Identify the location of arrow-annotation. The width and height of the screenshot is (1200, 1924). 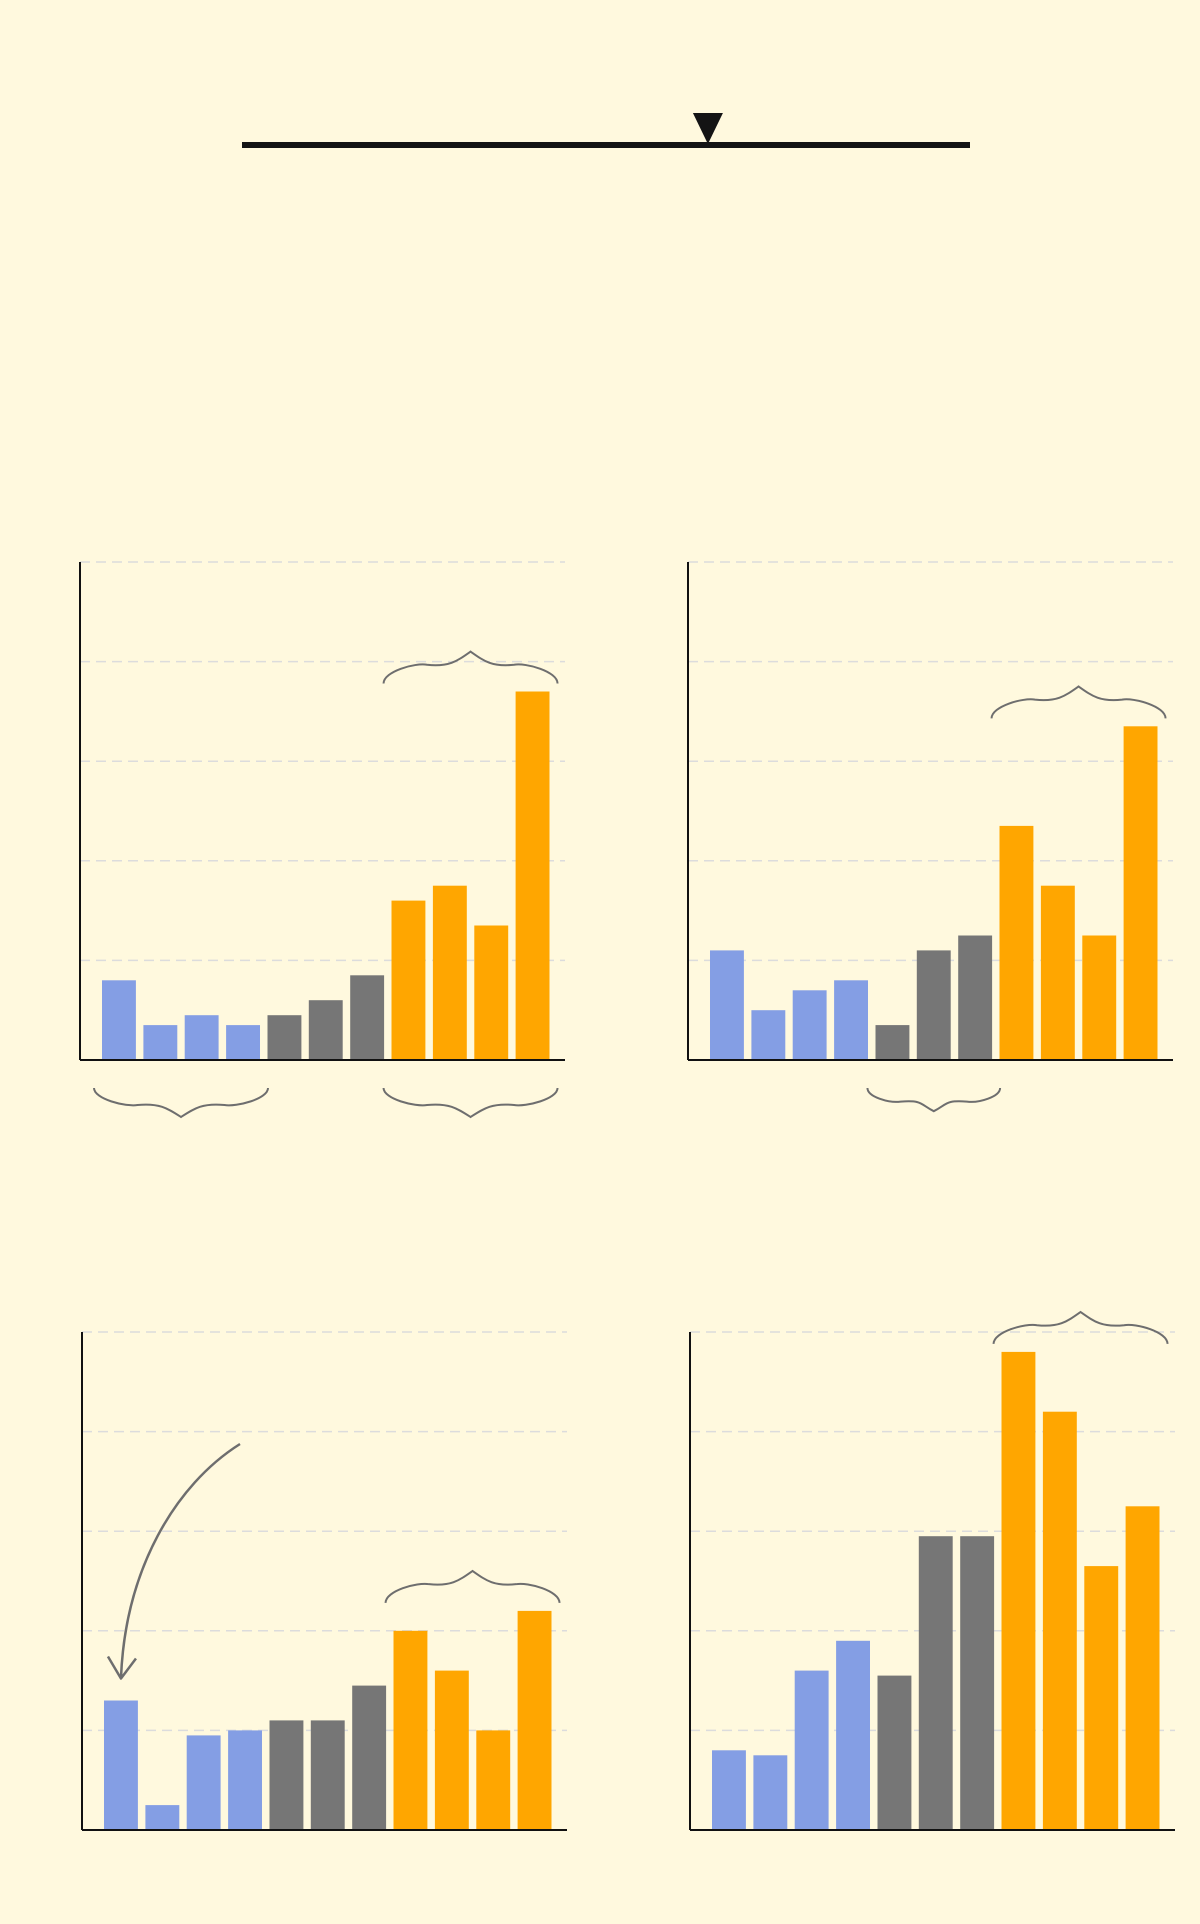
(180, 1560).